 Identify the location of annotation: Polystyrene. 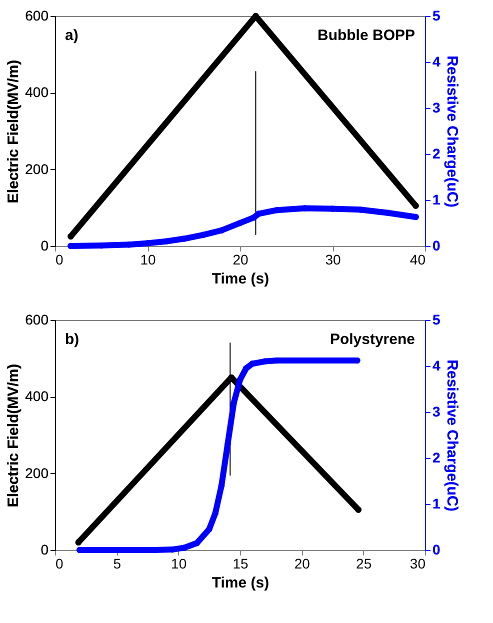
(372, 339).